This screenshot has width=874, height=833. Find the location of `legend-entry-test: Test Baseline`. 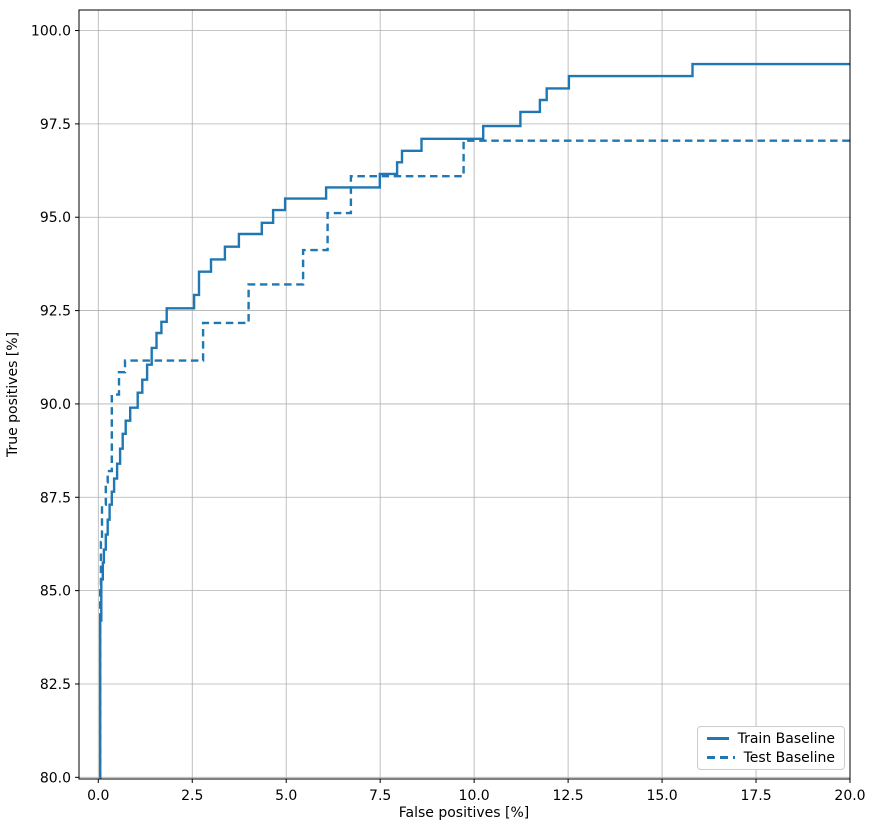

legend-entry-test: Test Baseline is located at coordinates (771, 757).